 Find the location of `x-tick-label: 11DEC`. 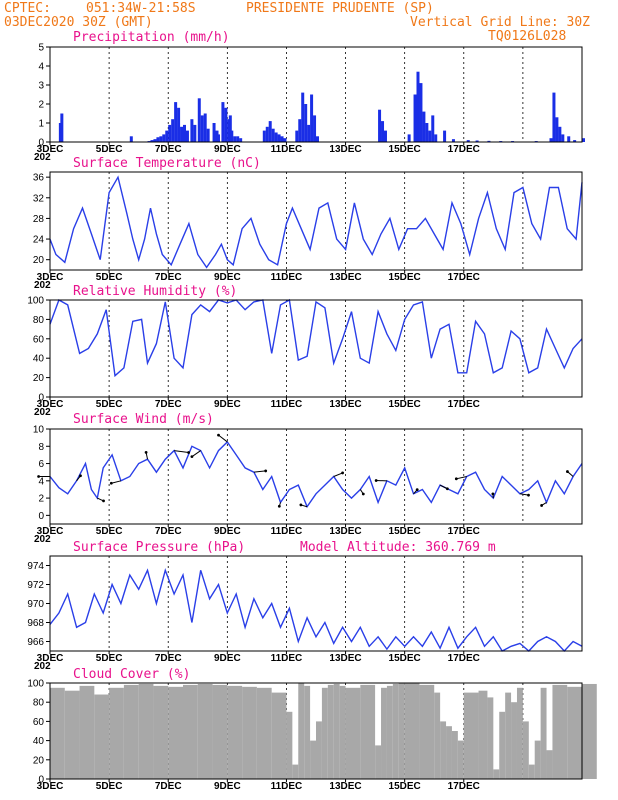

x-tick-label: 11DEC is located at coordinates (287, 404).